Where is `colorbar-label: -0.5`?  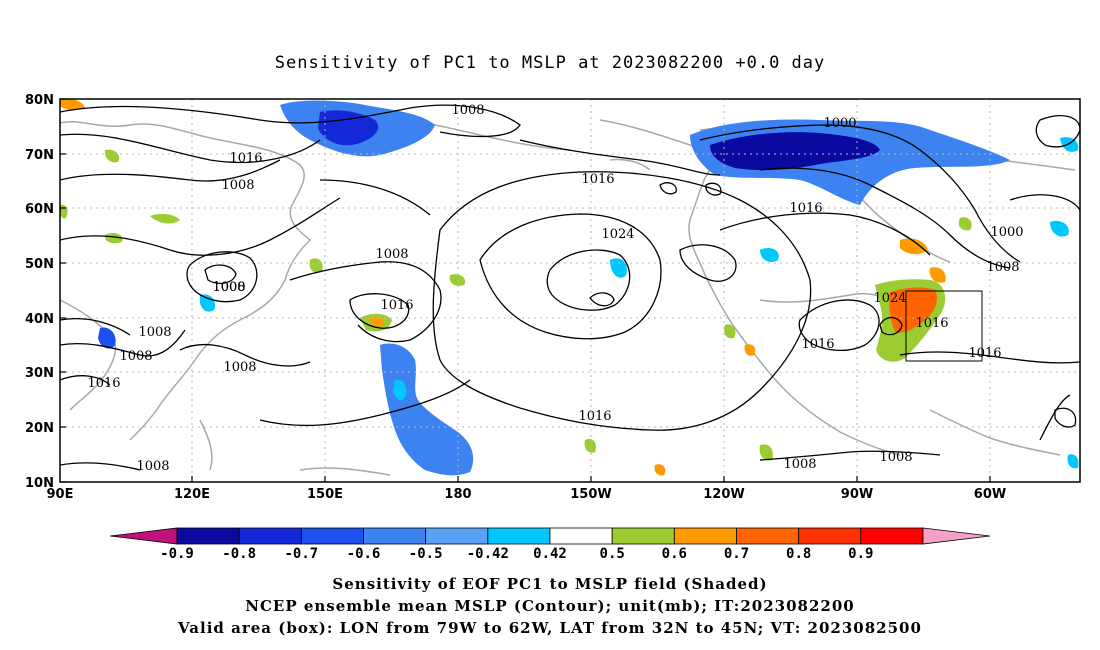 colorbar-label: -0.5 is located at coordinates (426, 554).